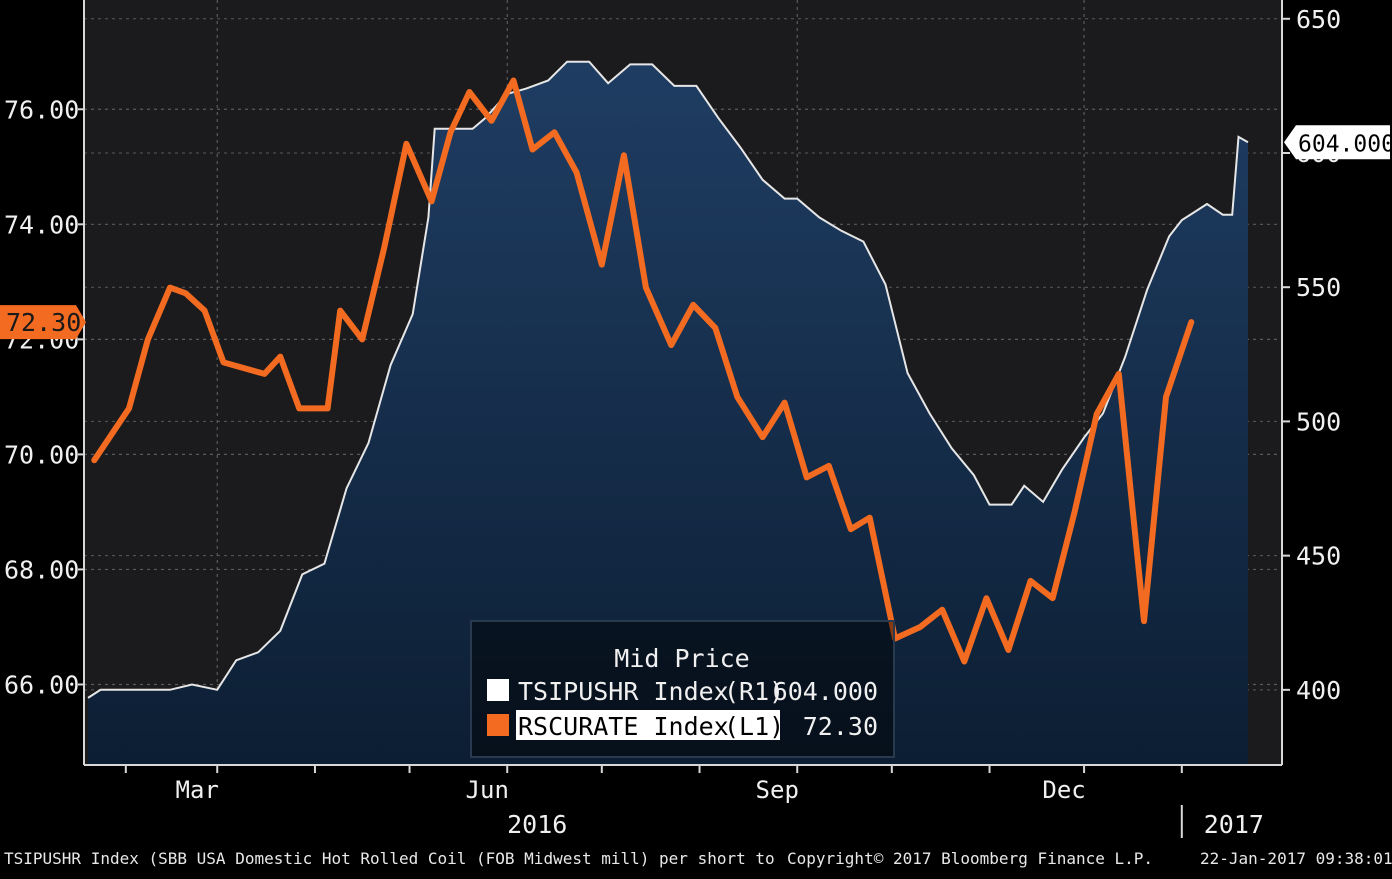 This screenshot has height=879, width=1392. I want to click on legend-title: Mid Price, so click(681, 658).